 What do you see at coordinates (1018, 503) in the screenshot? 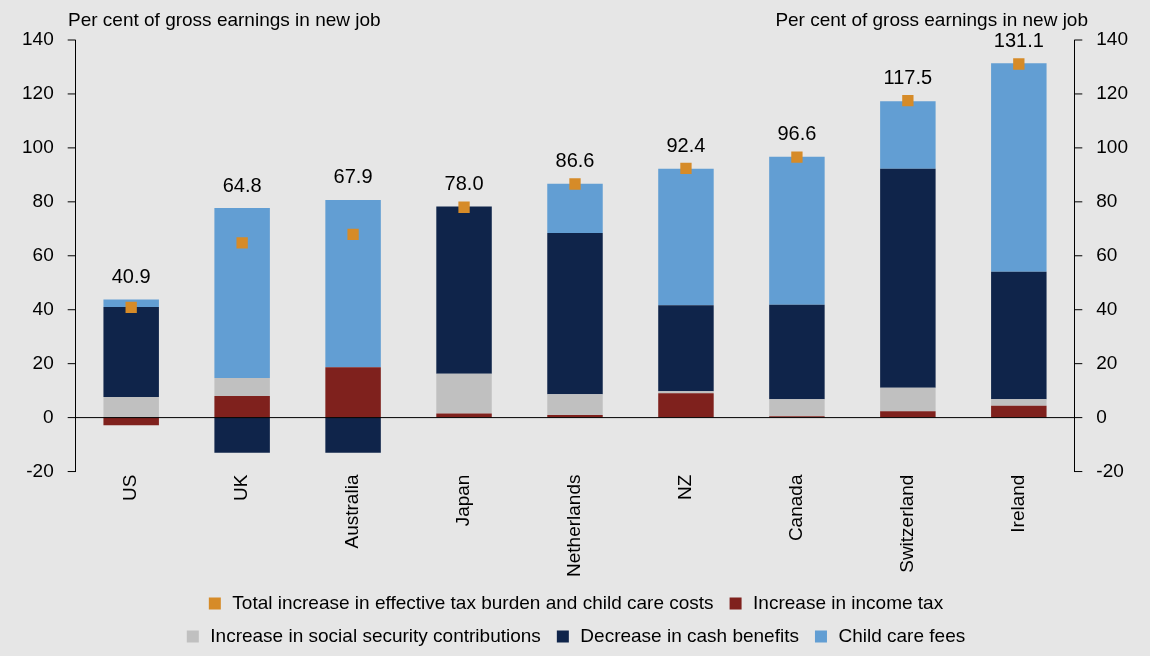
I see `x-tick-label: Ireland` at bounding box center [1018, 503].